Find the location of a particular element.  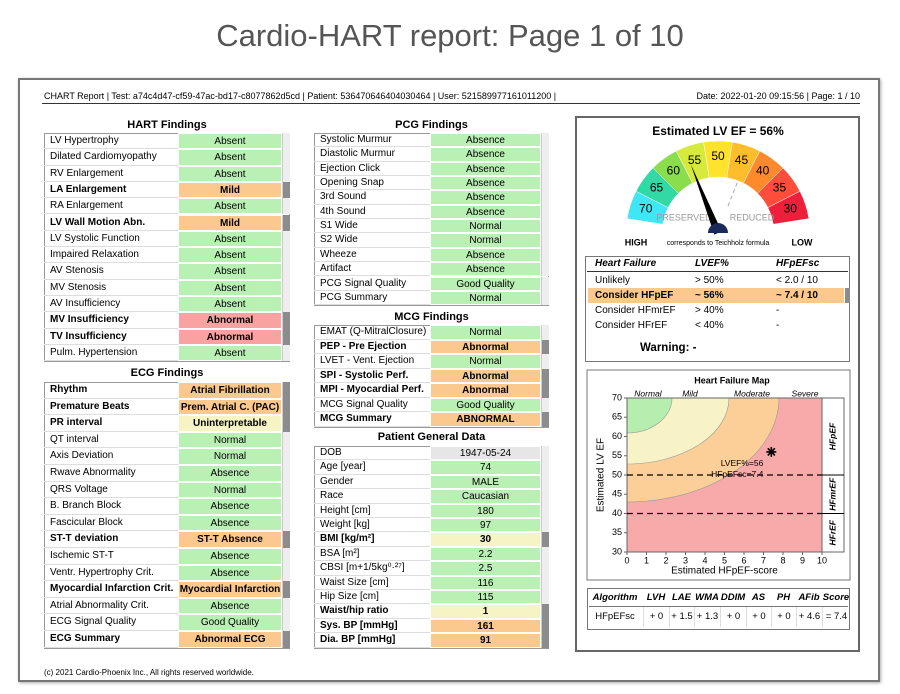

row-value: Uninterpretable is located at coordinates (230, 423).